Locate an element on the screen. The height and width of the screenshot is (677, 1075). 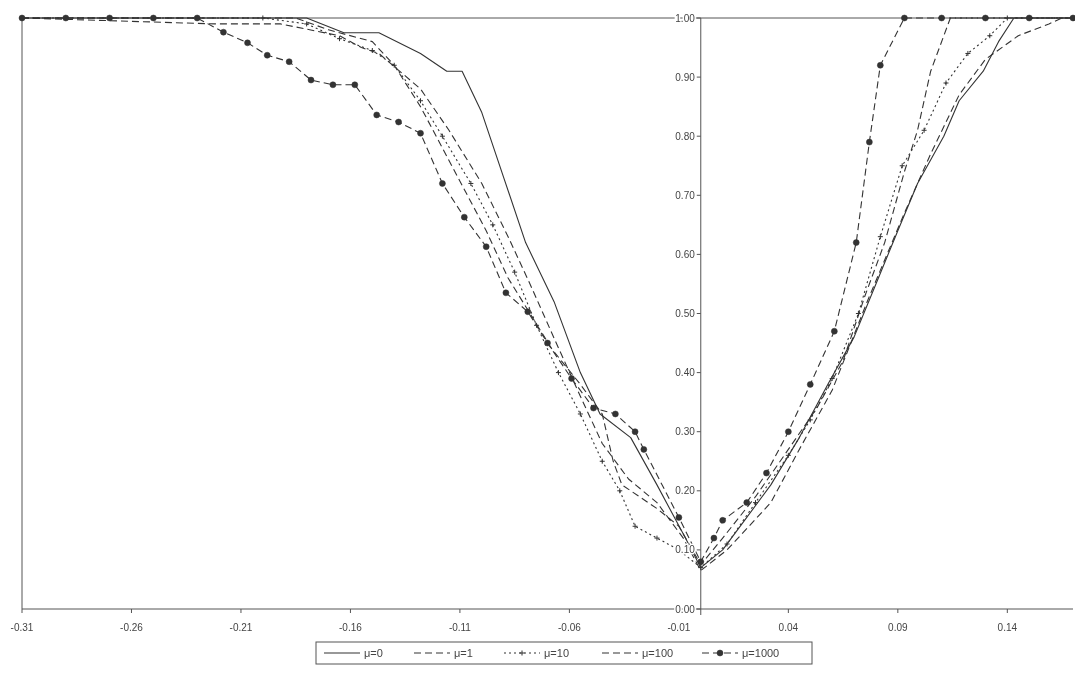
y-tick-label: 0.30 is located at coordinates (685, 432).